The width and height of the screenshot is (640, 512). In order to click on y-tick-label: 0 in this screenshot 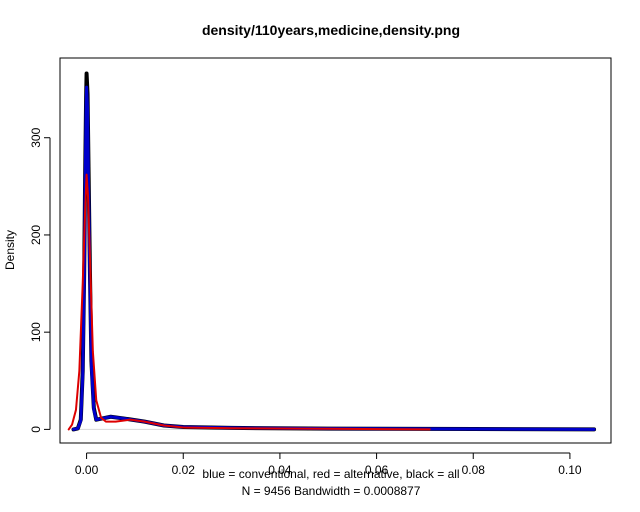, I will do `click(36, 429)`.